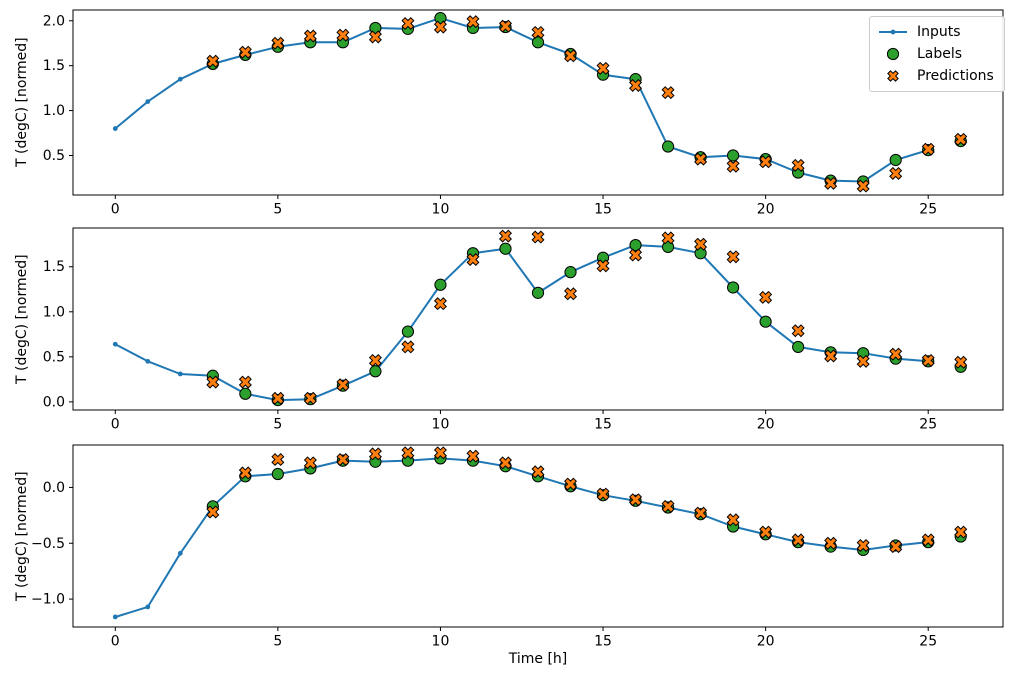  Describe the element at coordinates (955, 76) in the screenshot. I see `legend-label-predictions: Predictions` at that location.